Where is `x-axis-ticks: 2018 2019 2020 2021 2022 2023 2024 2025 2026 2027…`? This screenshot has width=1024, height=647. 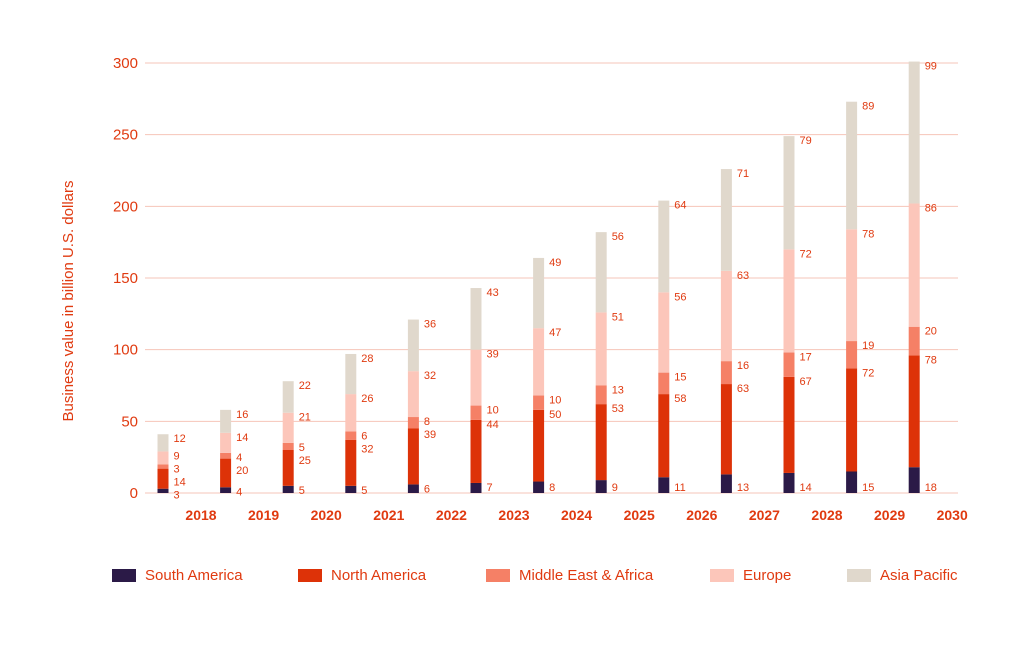
x-axis-ticks: 2018 2019 2020 2021 2022 2023 2024 2025 2026 2027… is located at coordinates (576, 515).